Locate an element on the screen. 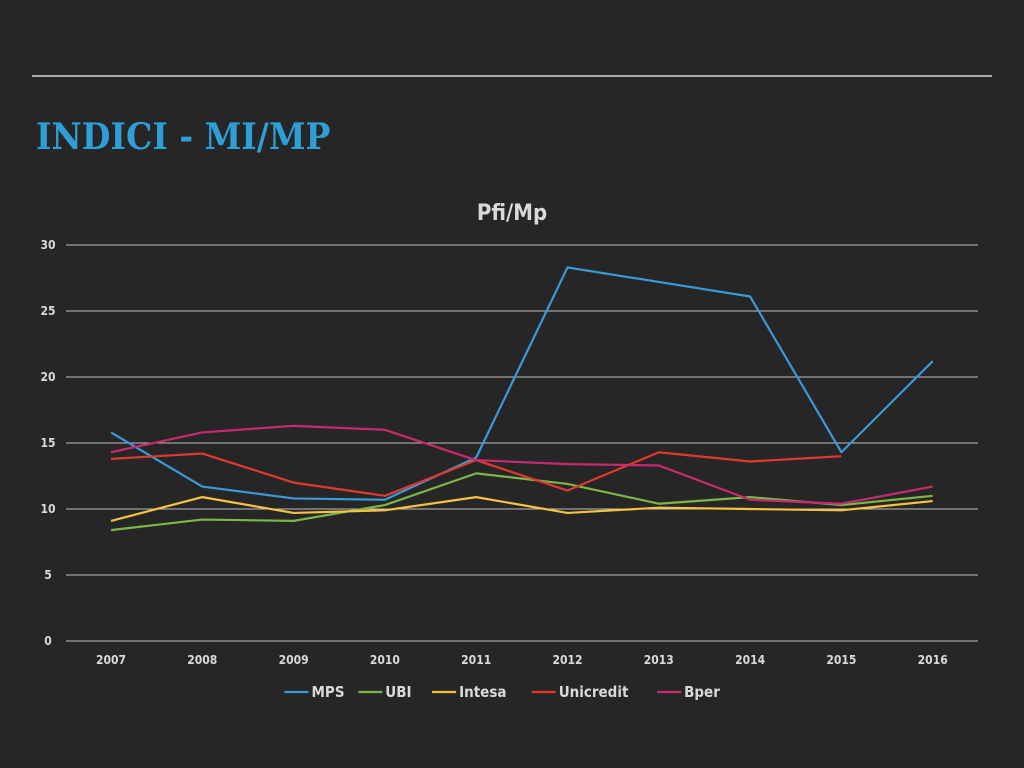 This screenshot has height=768, width=1024. legend-item-mps: MPS is located at coordinates (314, 692).